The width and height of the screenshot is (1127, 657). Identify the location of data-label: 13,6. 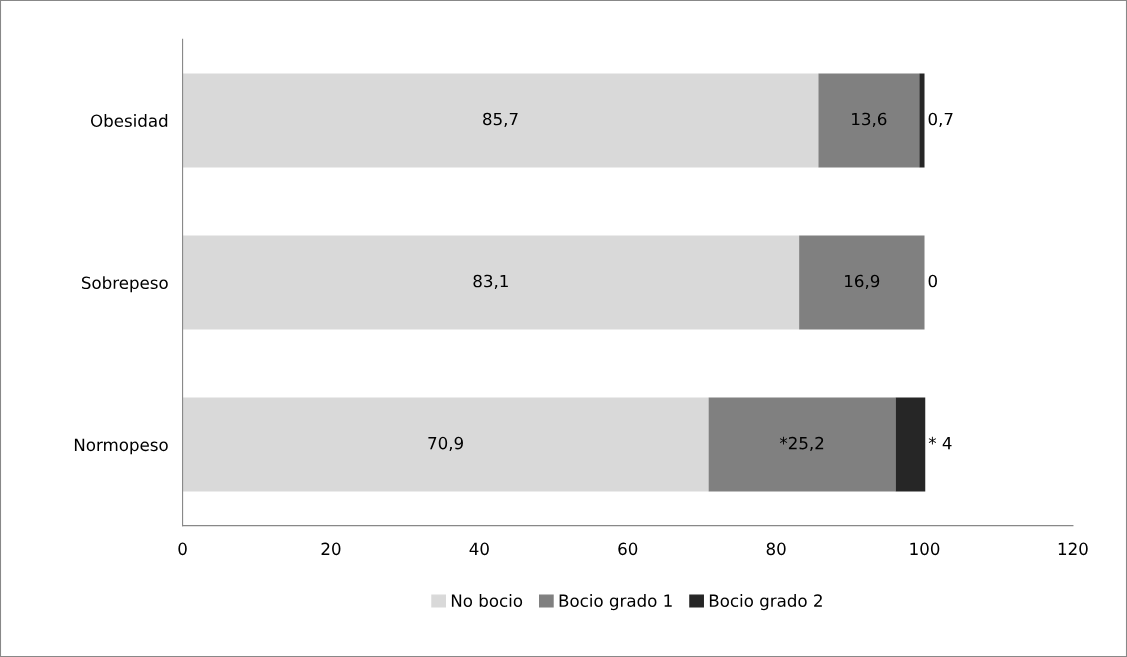
(869, 119).